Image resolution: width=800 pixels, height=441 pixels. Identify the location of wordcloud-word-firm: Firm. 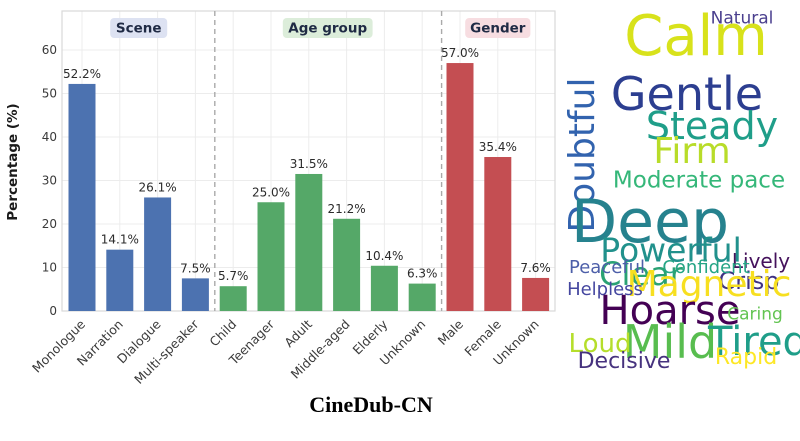
(692, 151).